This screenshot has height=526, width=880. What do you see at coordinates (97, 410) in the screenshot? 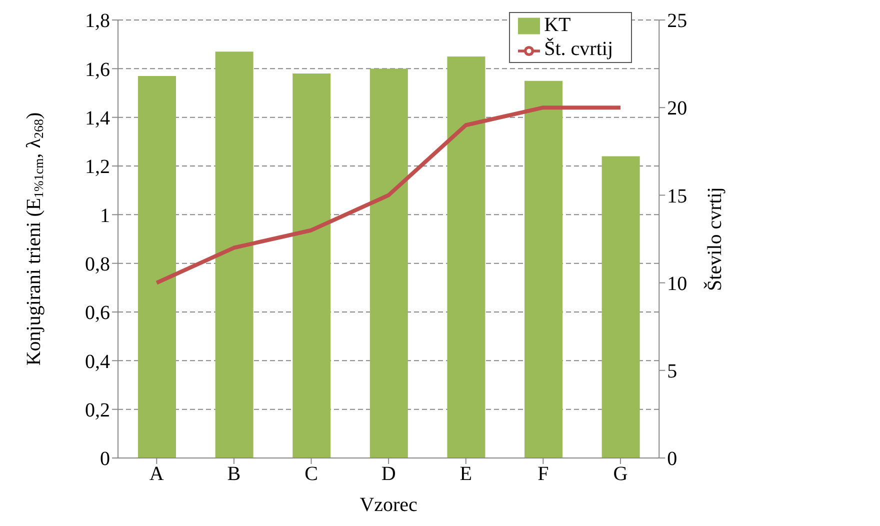
I see `y-tick-label: 0,2` at bounding box center [97, 410].